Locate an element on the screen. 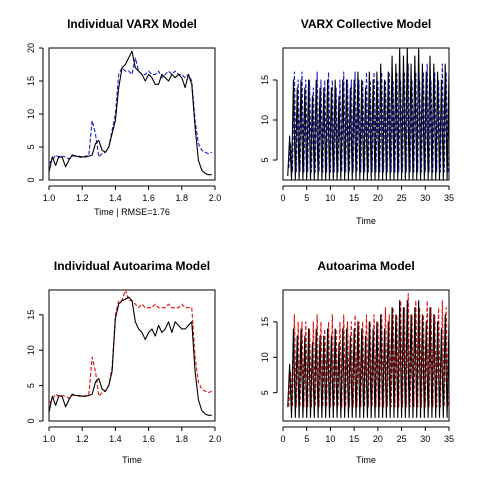 The image size is (480, 480). chart-title: Individual Autoarima Model is located at coordinates (132, 266).